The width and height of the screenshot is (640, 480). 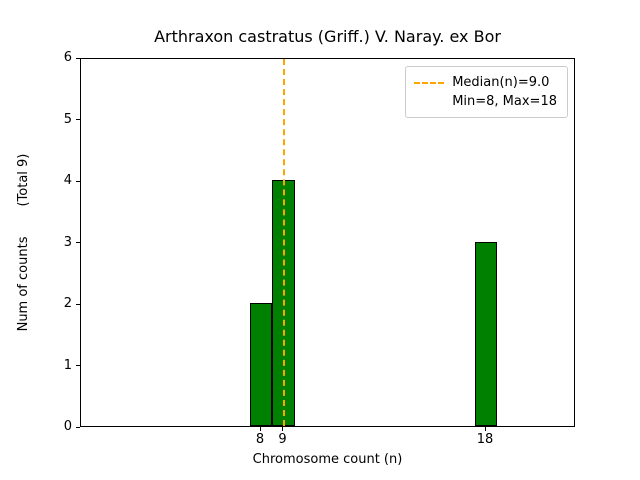 What do you see at coordinates (327, 459) in the screenshot?
I see `x-axis-label: Chromosome count (n)` at bounding box center [327, 459].